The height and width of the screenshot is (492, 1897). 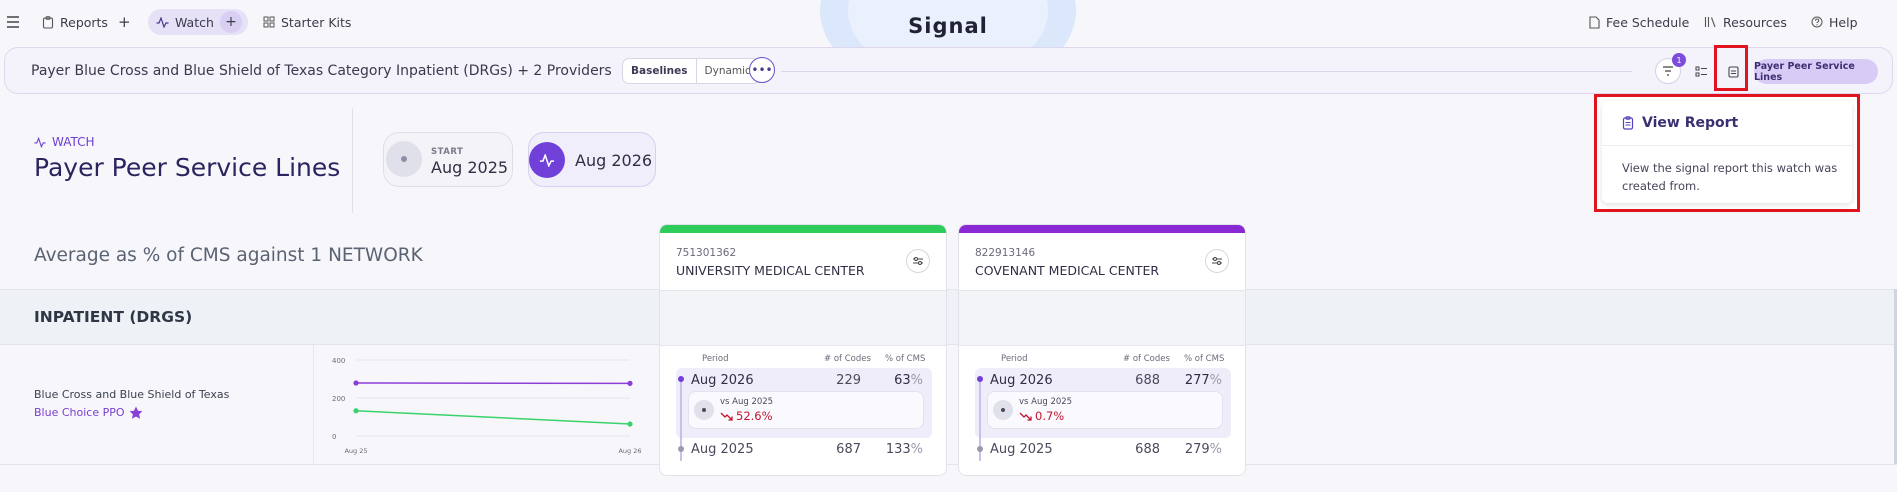 I want to click on add-report-button: +, so click(x=124, y=22).